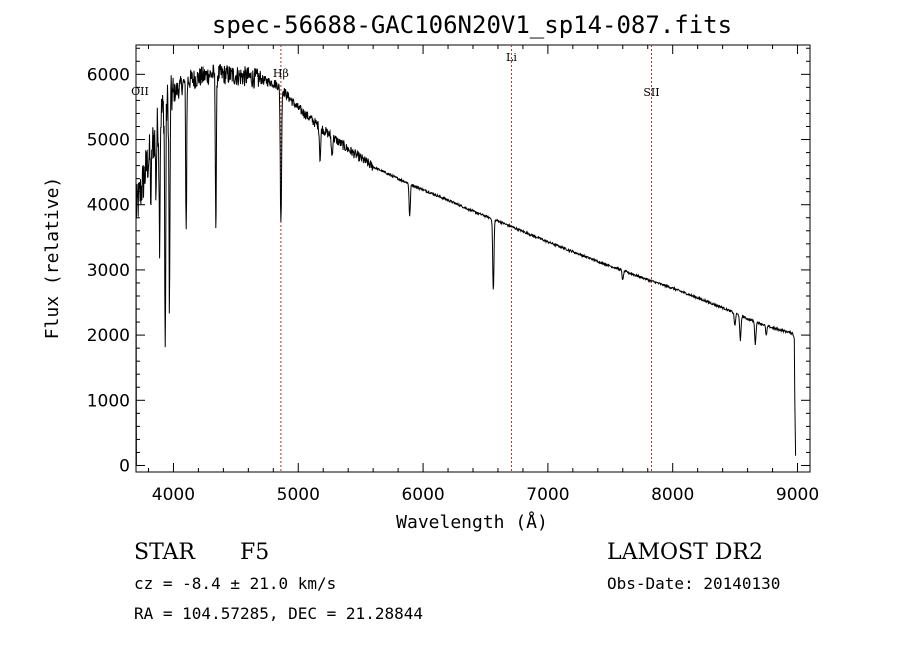  Describe the element at coordinates (108, 206) in the screenshot. I see `y-tick-label: 4000` at that location.